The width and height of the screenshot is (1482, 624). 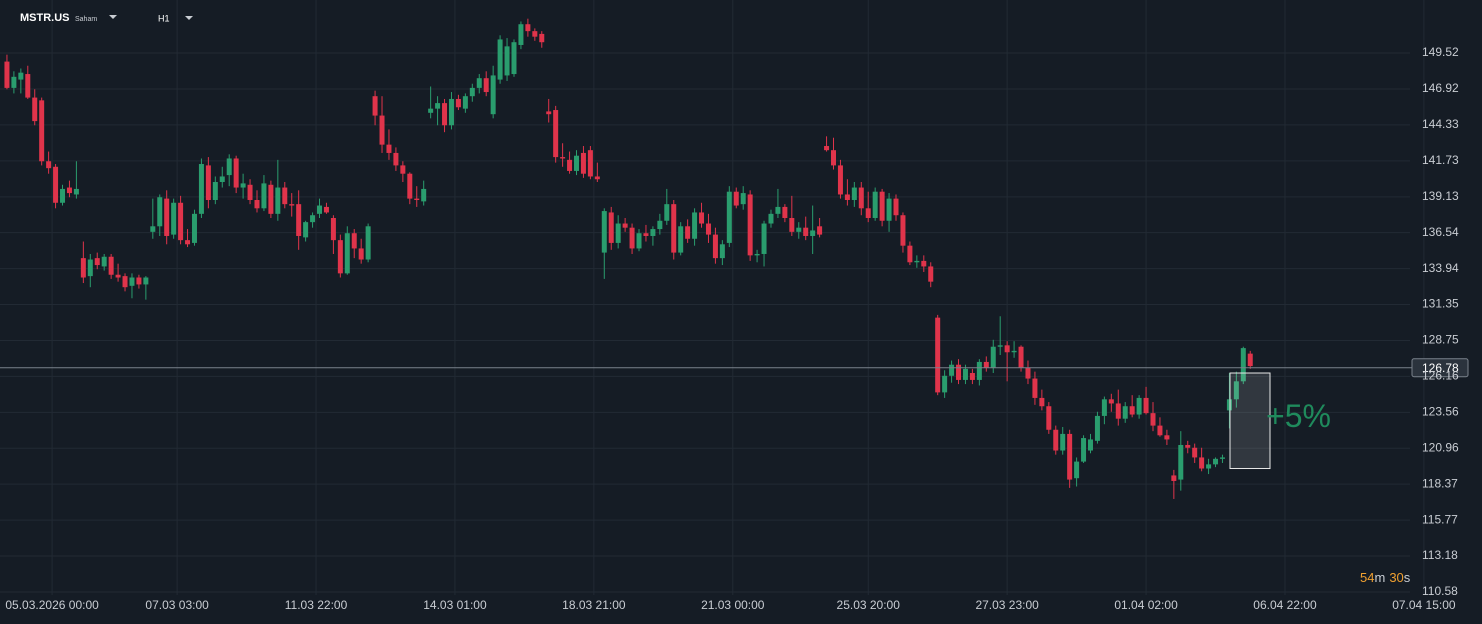 What do you see at coordinates (45, 18) in the screenshot?
I see `symbol: MSTR.US` at bounding box center [45, 18].